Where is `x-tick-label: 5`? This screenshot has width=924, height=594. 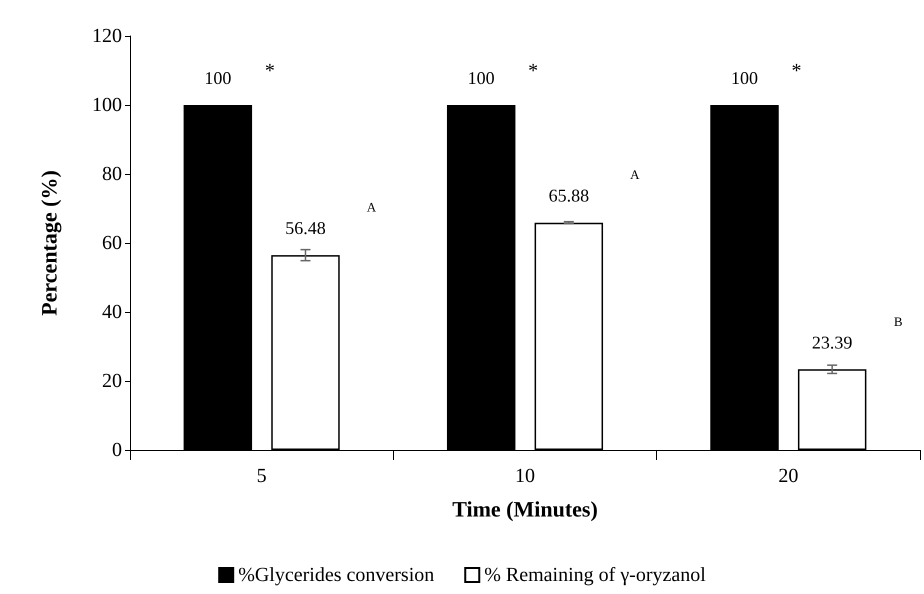
x-tick-label: 5 is located at coordinates (261, 476).